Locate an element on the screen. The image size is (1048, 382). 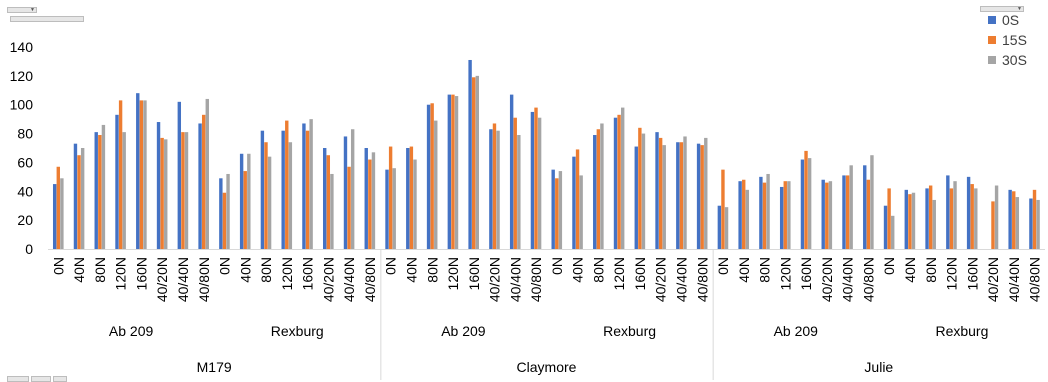
pivot-filter-button: ▼ is located at coordinates (22, 10).